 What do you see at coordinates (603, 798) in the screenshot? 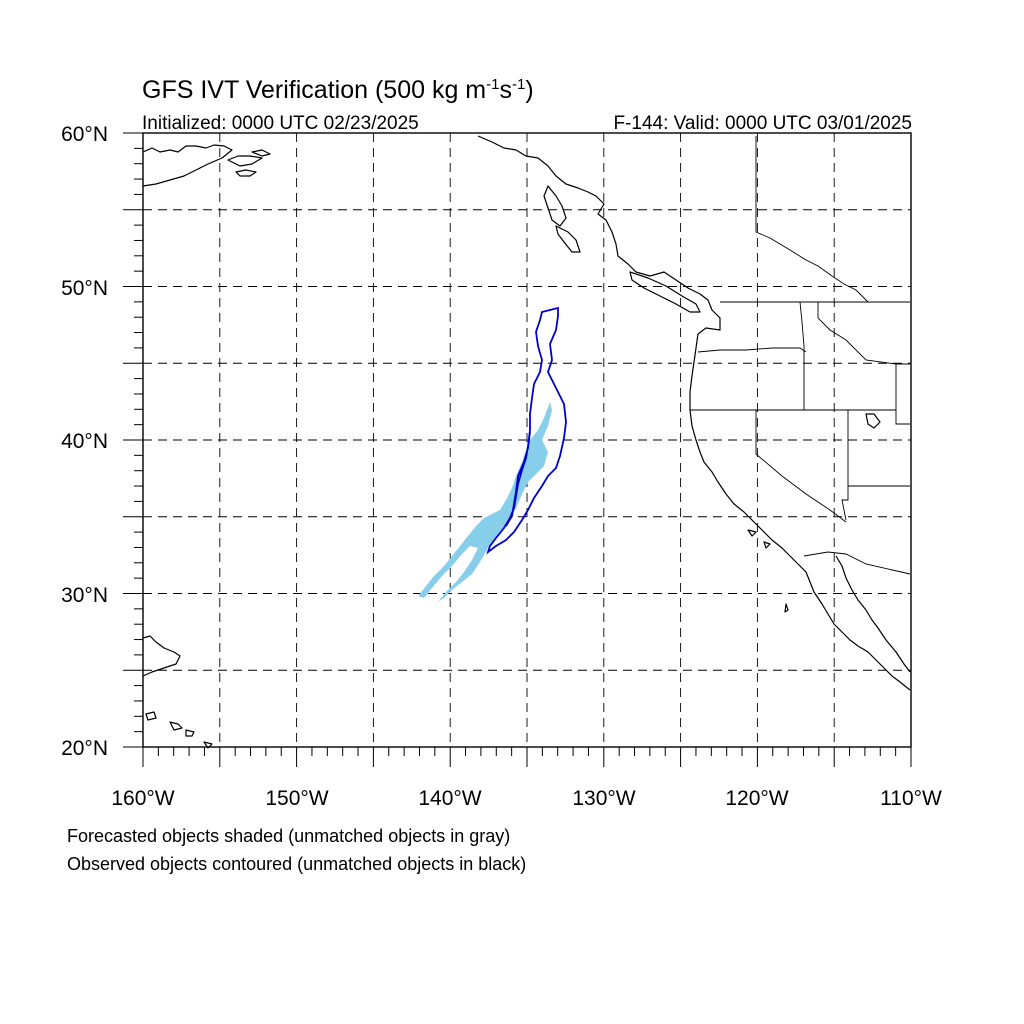
I see `lon-label-130w: 130°W` at bounding box center [603, 798].